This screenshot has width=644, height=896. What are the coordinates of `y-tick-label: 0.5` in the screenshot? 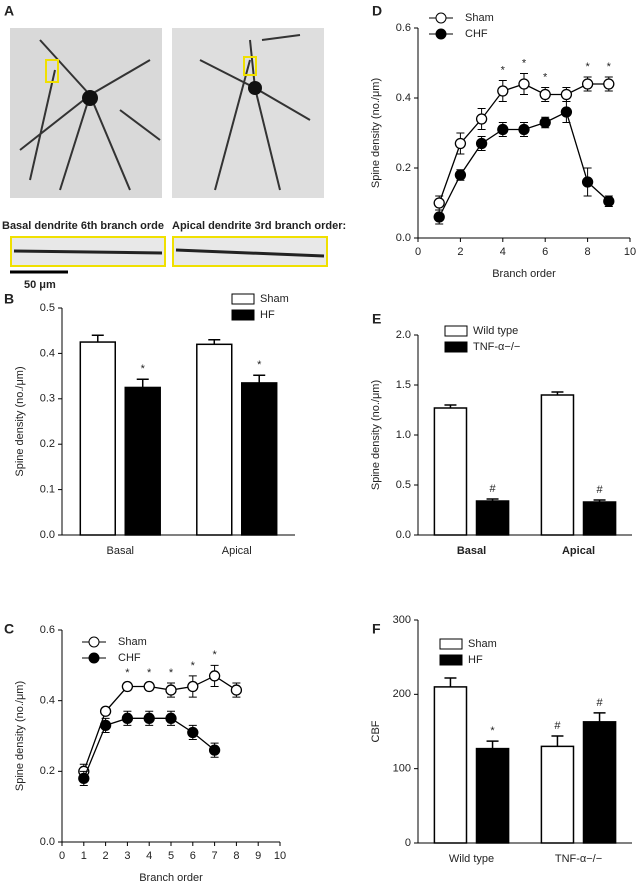 It's located at (47, 308).